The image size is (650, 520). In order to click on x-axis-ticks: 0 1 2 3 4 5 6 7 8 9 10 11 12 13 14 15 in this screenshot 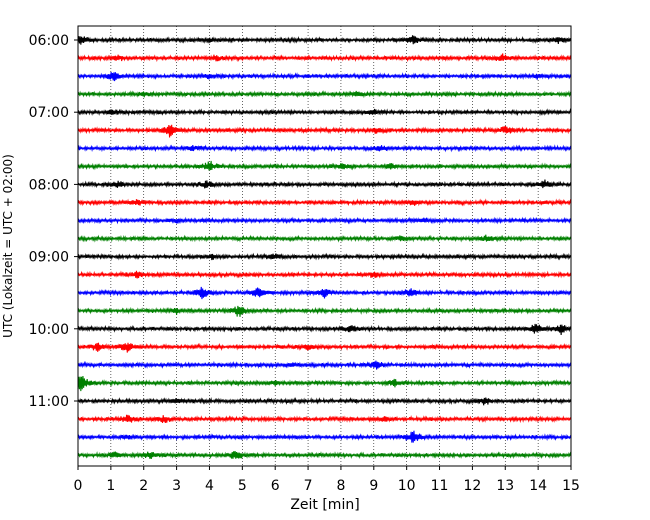, I will do `click(327, 480)`.